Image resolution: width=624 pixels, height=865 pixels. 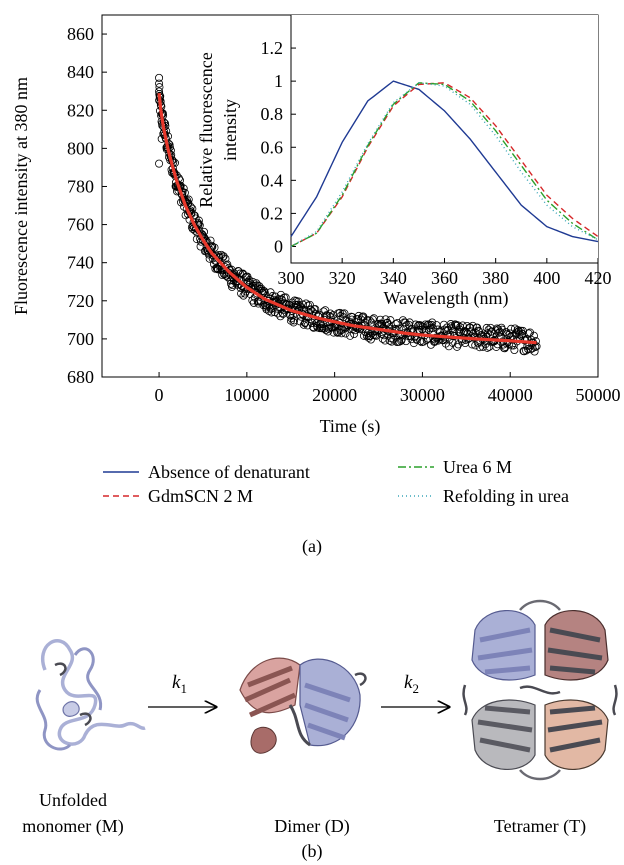 What do you see at coordinates (179, 684) in the screenshot?
I see `rate-constant-k1: k1` at bounding box center [179, 684].